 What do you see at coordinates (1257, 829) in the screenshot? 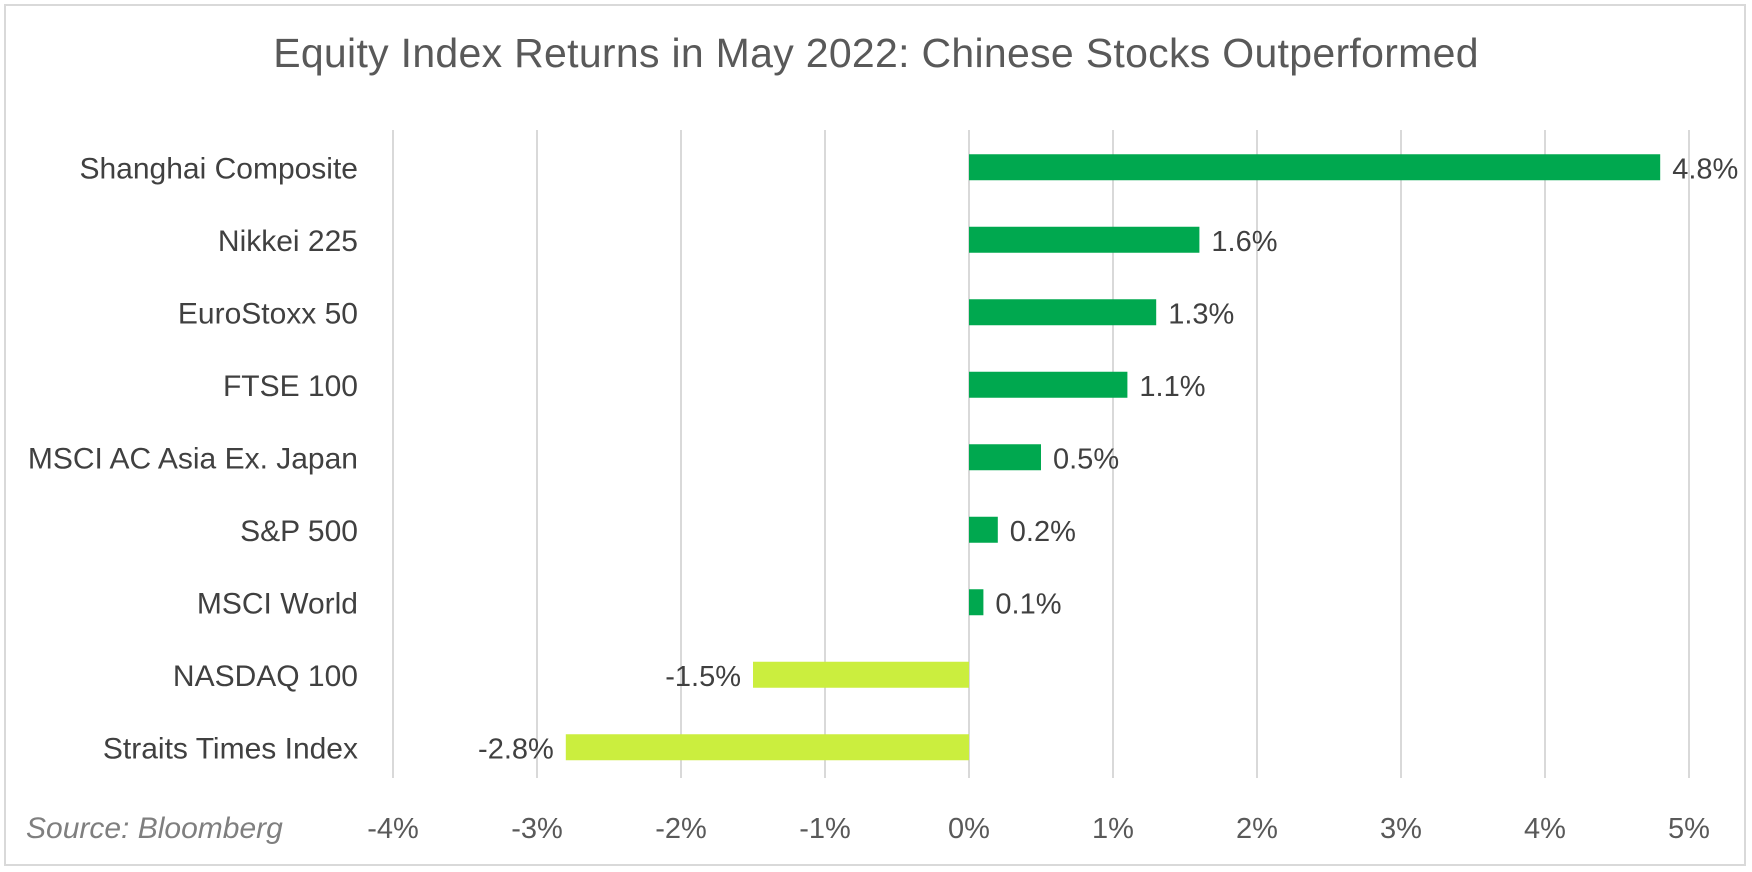
I see `x-tick-label: 2%` at bounding box center [1257, 829].